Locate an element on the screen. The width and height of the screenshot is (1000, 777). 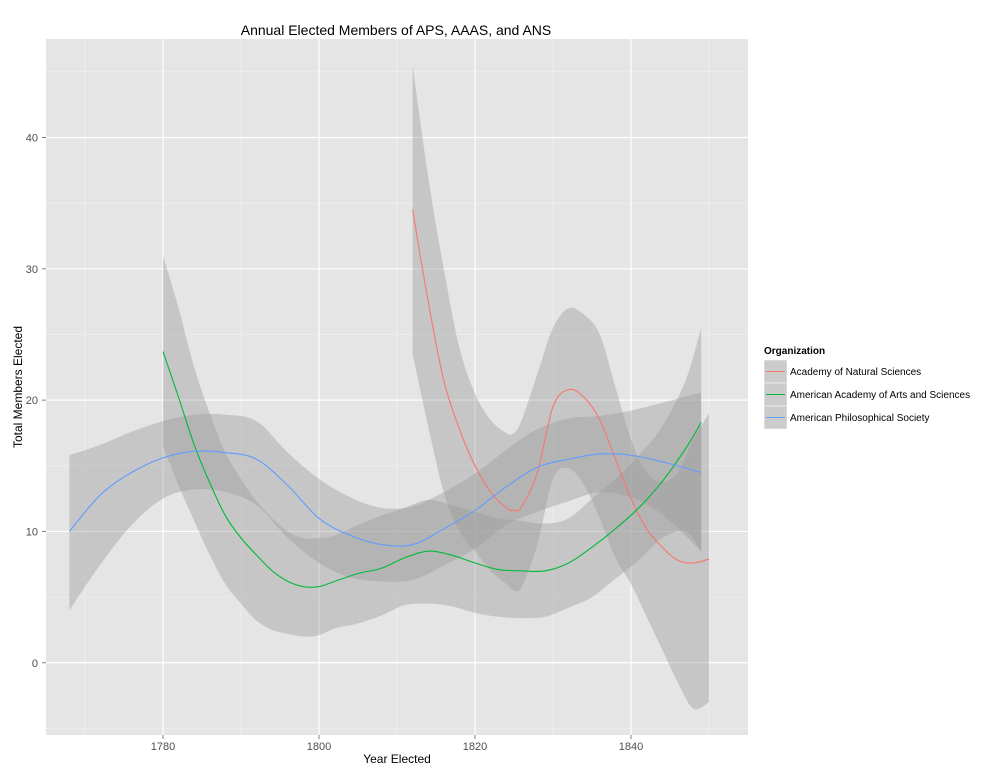
x-tick-label: 1820 is located at coordinates (475, 747).